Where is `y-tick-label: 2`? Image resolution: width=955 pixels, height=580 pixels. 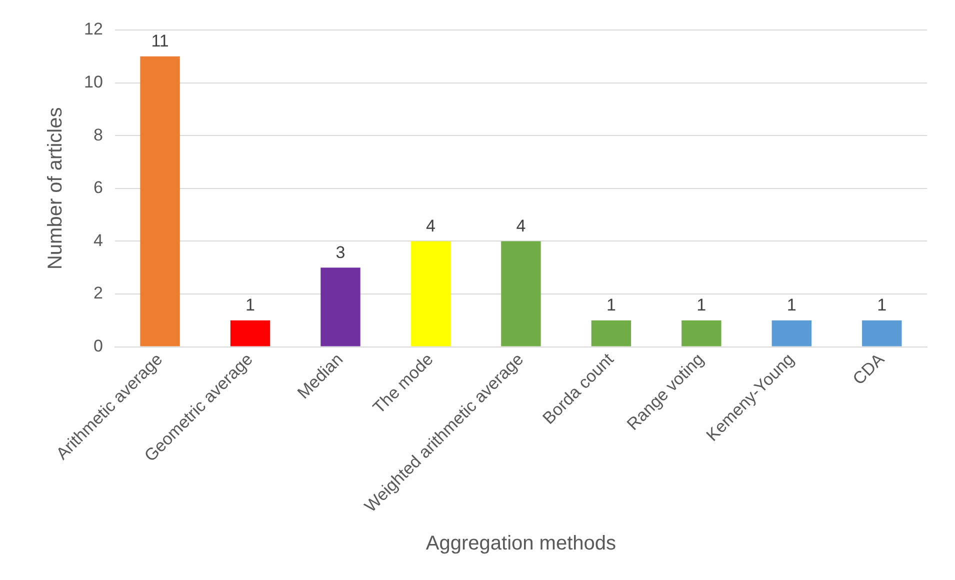
y-tick-label: 2 is located at coordinates (98, 293).